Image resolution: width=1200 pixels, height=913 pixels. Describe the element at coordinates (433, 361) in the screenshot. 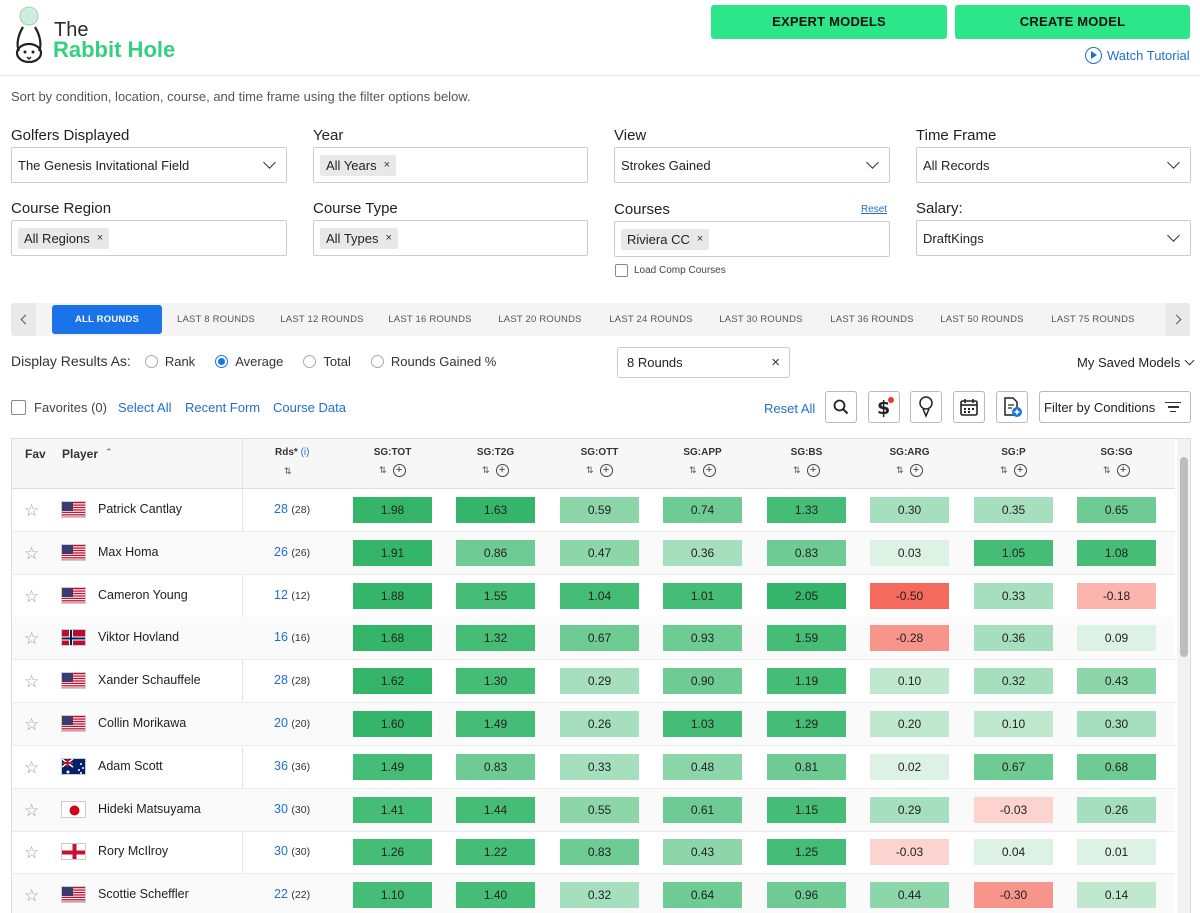

I see `radio-rounds-gained: Rounds Gained %` at that location.